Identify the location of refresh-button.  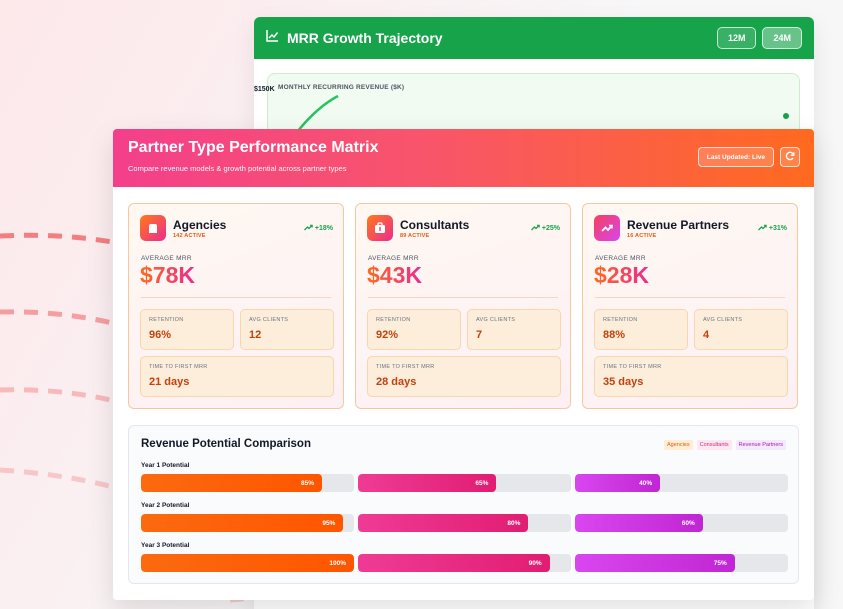
(790, 157).